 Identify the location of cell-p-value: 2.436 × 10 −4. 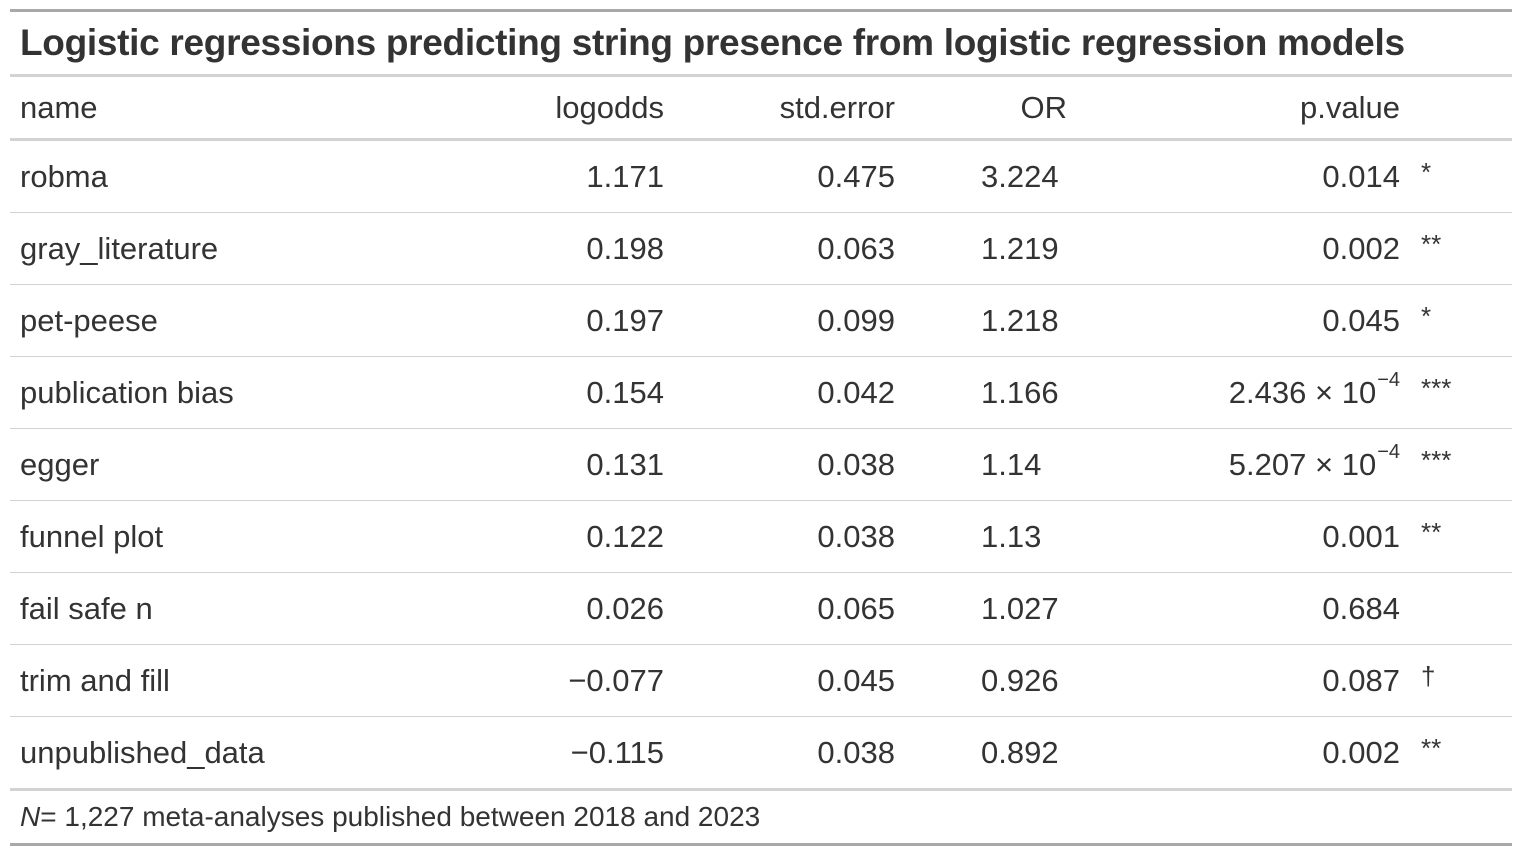
(1314, 392).